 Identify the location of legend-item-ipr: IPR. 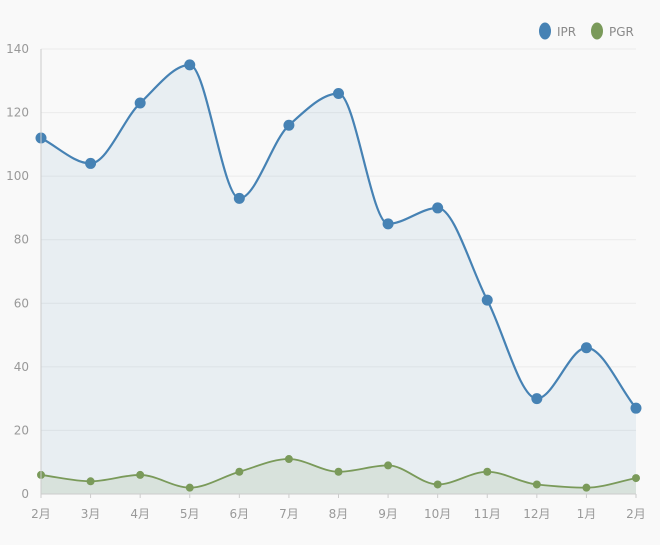
(557, 31).